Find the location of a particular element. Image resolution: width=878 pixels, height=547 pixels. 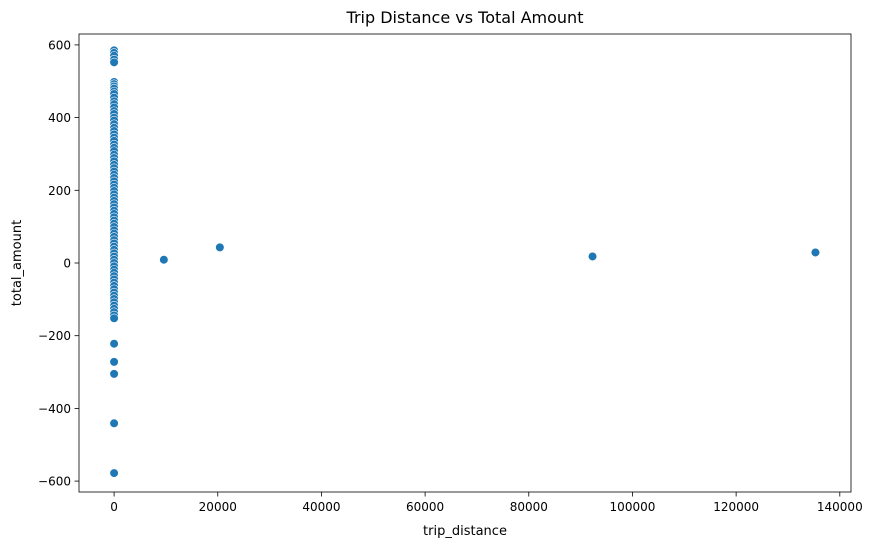

x-tick-label: 0 is located at coordinates (114, 507).